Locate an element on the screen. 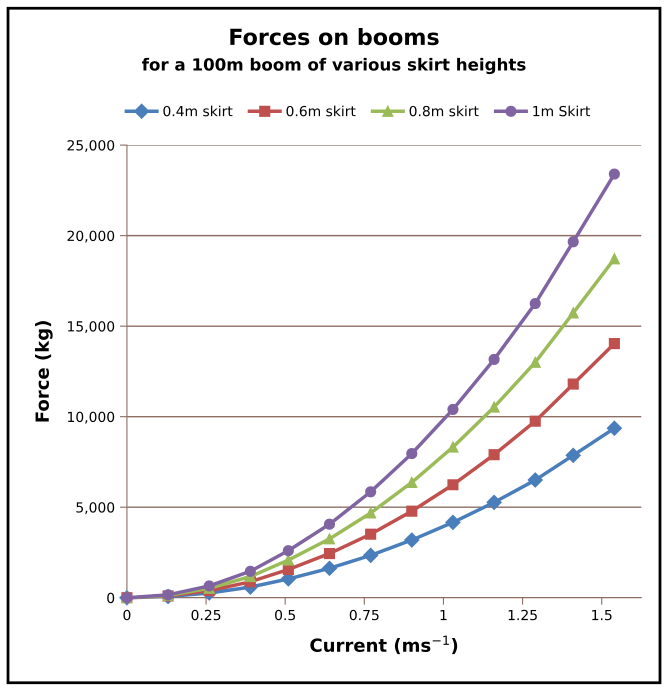  x-tick-label: 1.5 is located at coordinates (602, 615).